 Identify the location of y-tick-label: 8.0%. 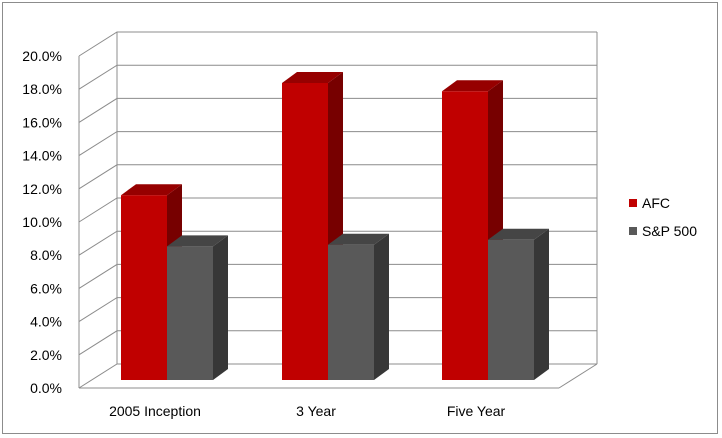
(46, 255).